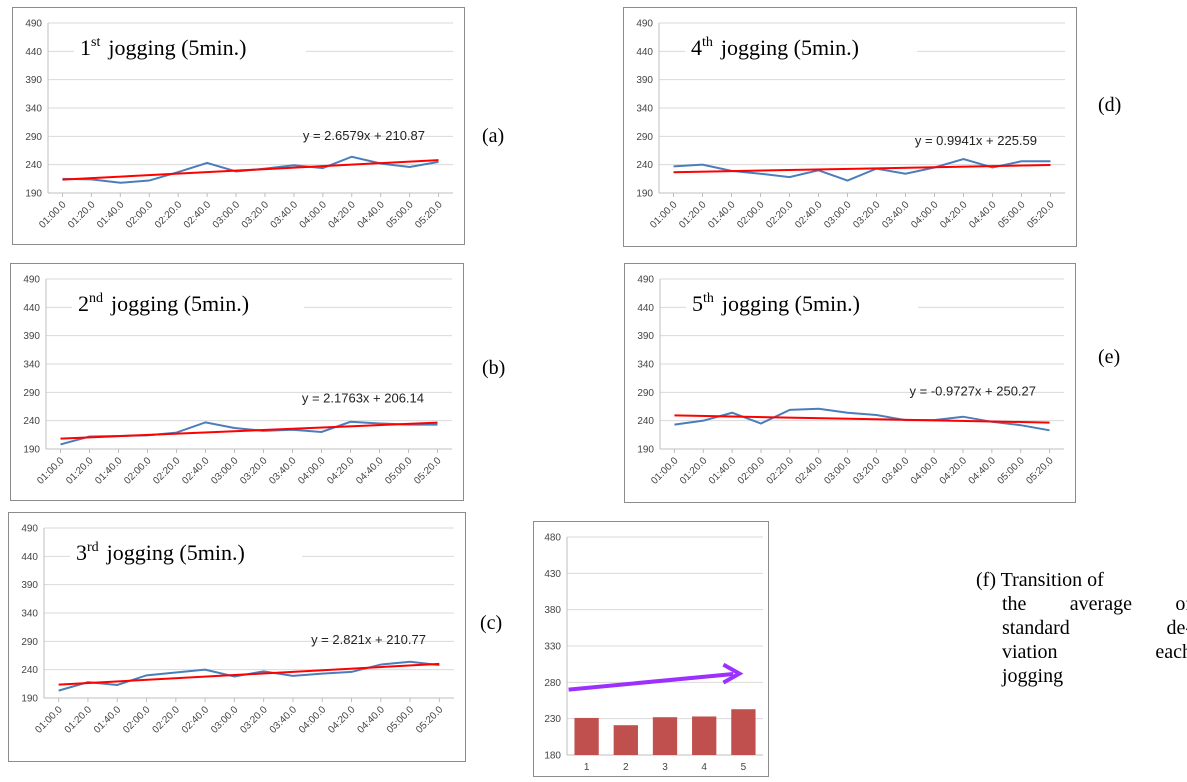  I want to click on chart-panel-f: 180 230 280 330 380 430 480 1 2 3 4 5, so click(651, 649).